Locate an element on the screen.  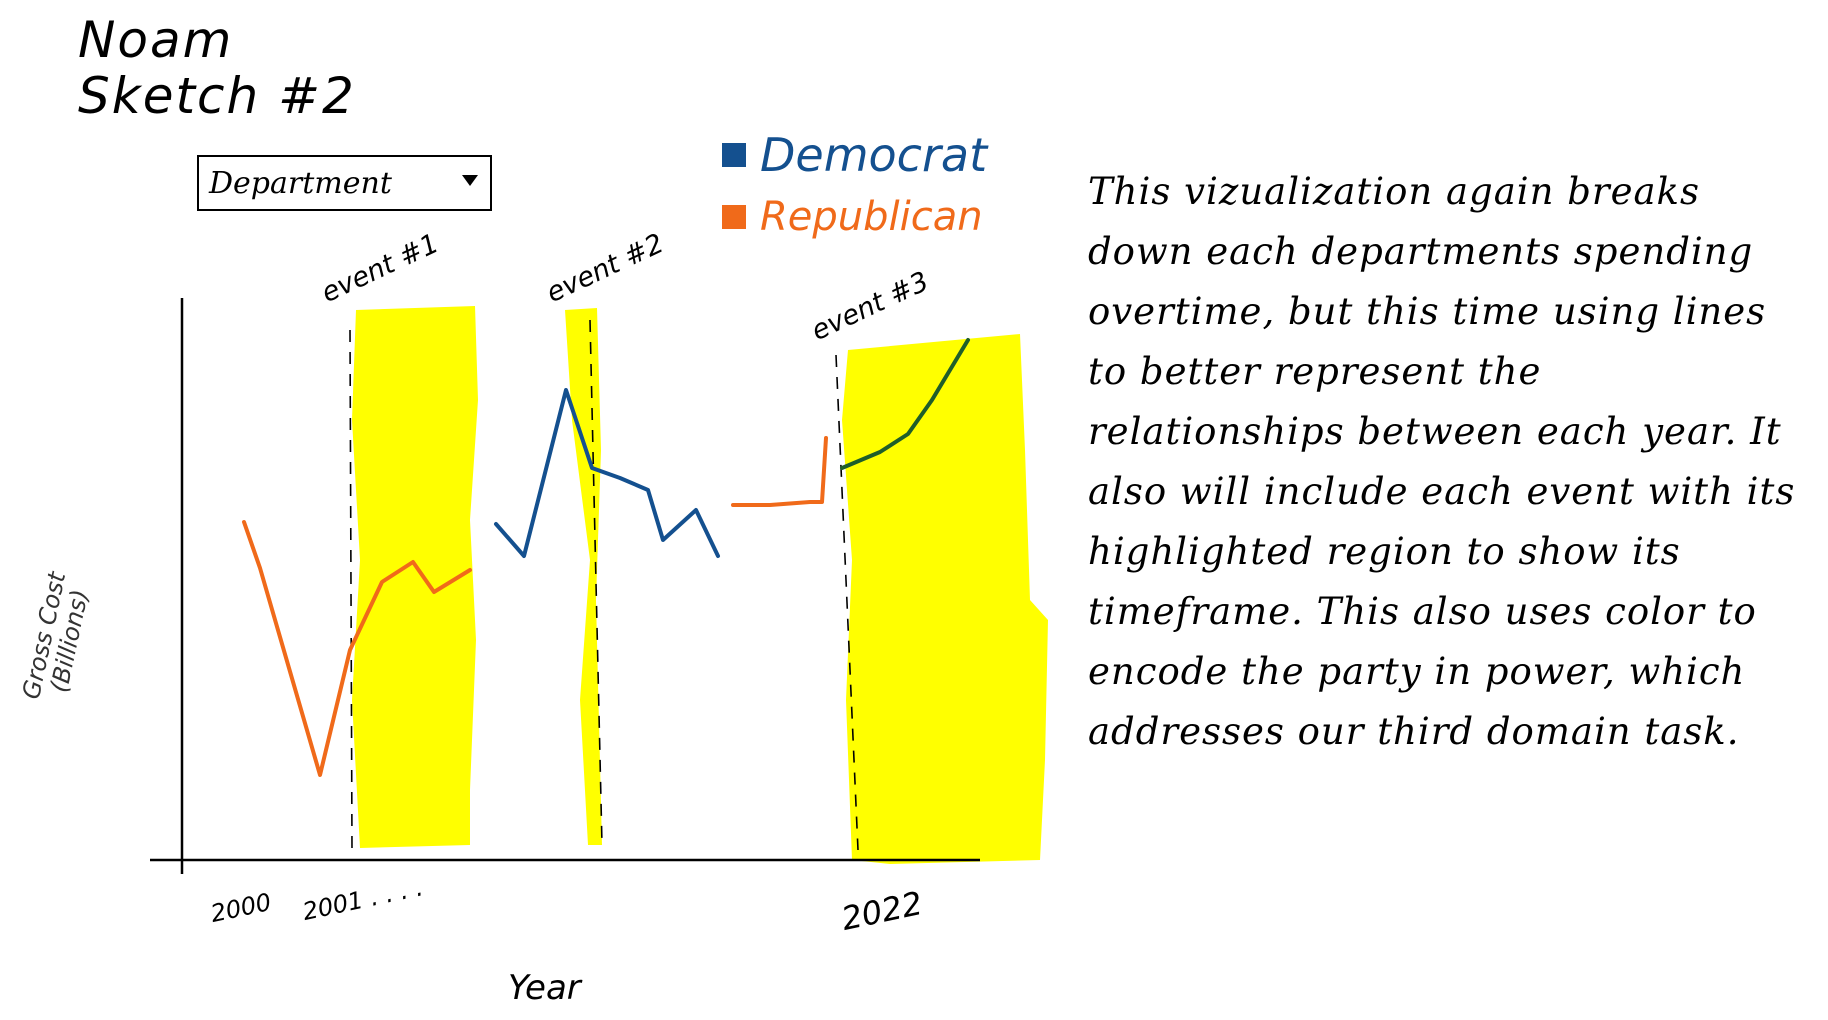
legend: Democrat Republican is located at coordinates (854, 184).